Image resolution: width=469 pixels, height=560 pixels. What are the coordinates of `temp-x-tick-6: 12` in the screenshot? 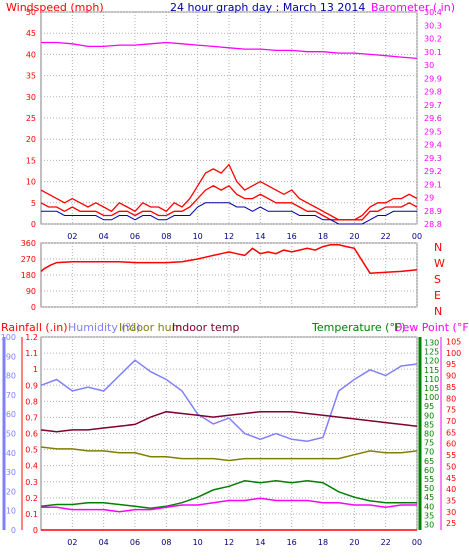 It's located at (229, 542).